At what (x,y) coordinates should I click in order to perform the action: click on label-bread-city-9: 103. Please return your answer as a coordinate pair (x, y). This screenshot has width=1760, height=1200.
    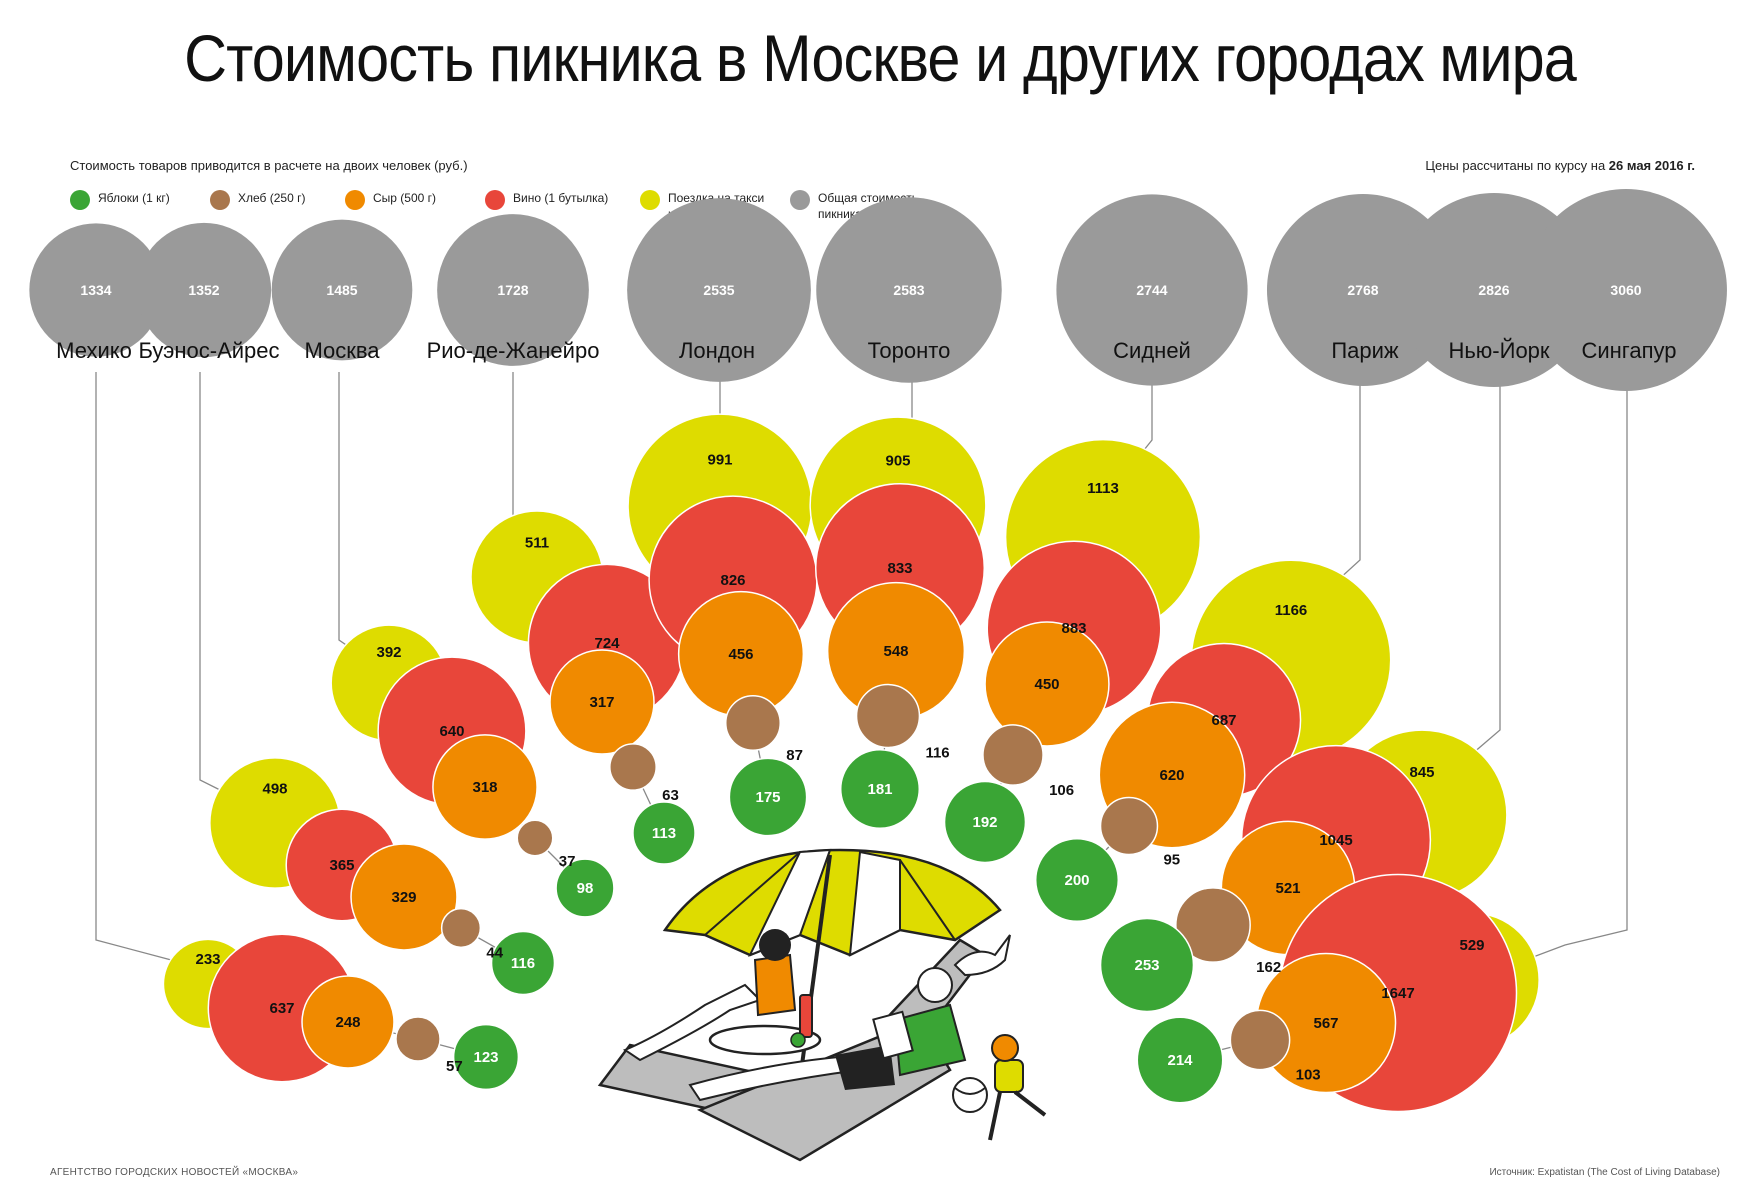
    Looking at the image, I should click on (1308, 1075).